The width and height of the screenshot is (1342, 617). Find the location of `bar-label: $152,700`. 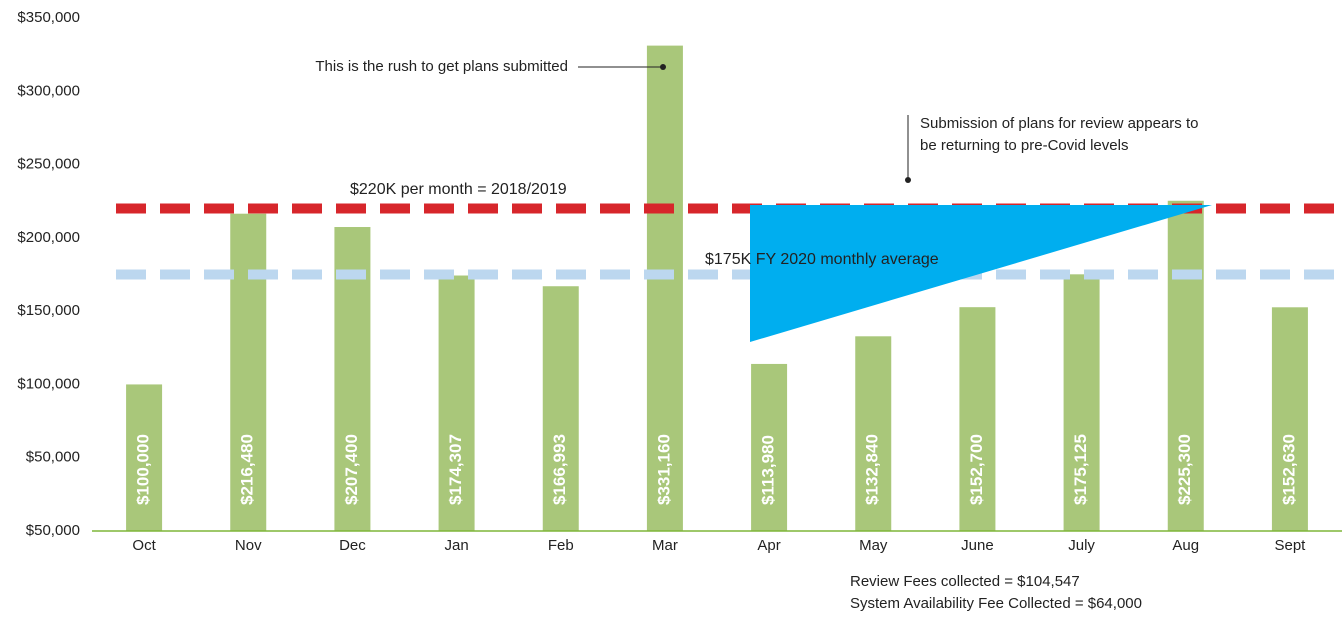

bar-label: $152,700 is located at coordinates (976, 469).